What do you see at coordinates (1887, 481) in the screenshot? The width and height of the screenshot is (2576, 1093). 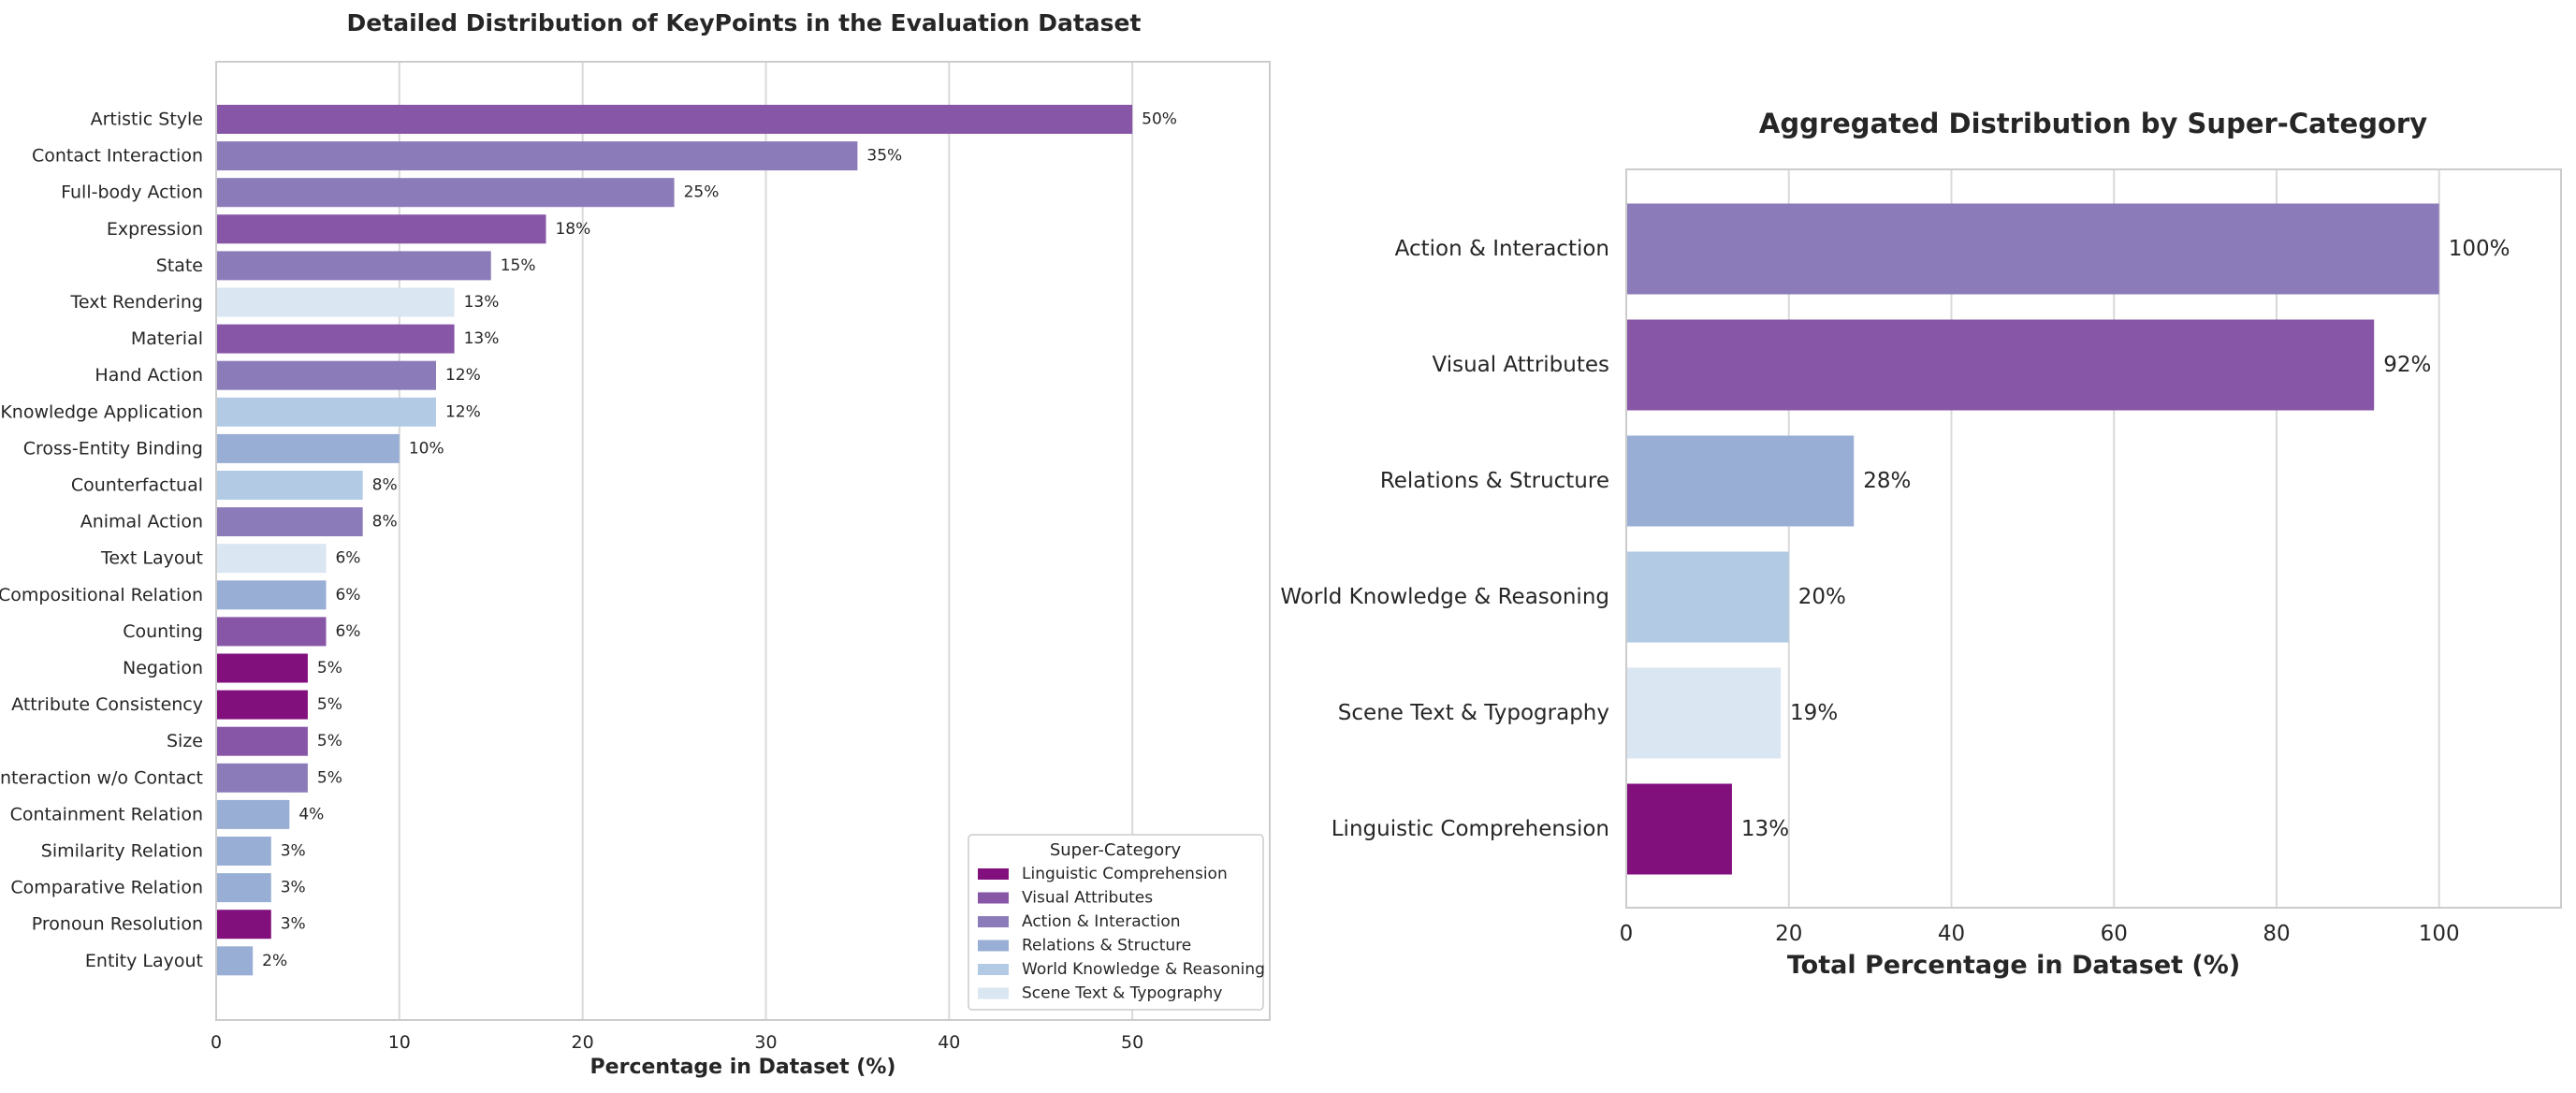 I see `aggregated-value-label: 28%` at bounding box center [1887, 481].